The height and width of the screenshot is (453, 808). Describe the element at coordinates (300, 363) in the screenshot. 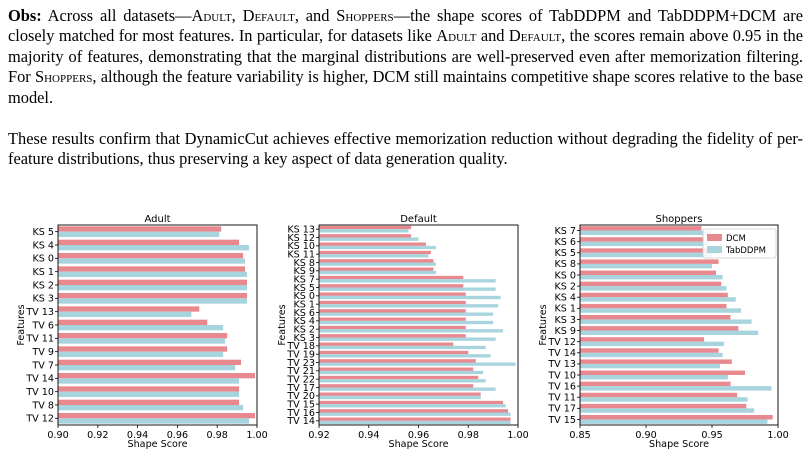

I see `y-tick-label: TV 23` at that location.